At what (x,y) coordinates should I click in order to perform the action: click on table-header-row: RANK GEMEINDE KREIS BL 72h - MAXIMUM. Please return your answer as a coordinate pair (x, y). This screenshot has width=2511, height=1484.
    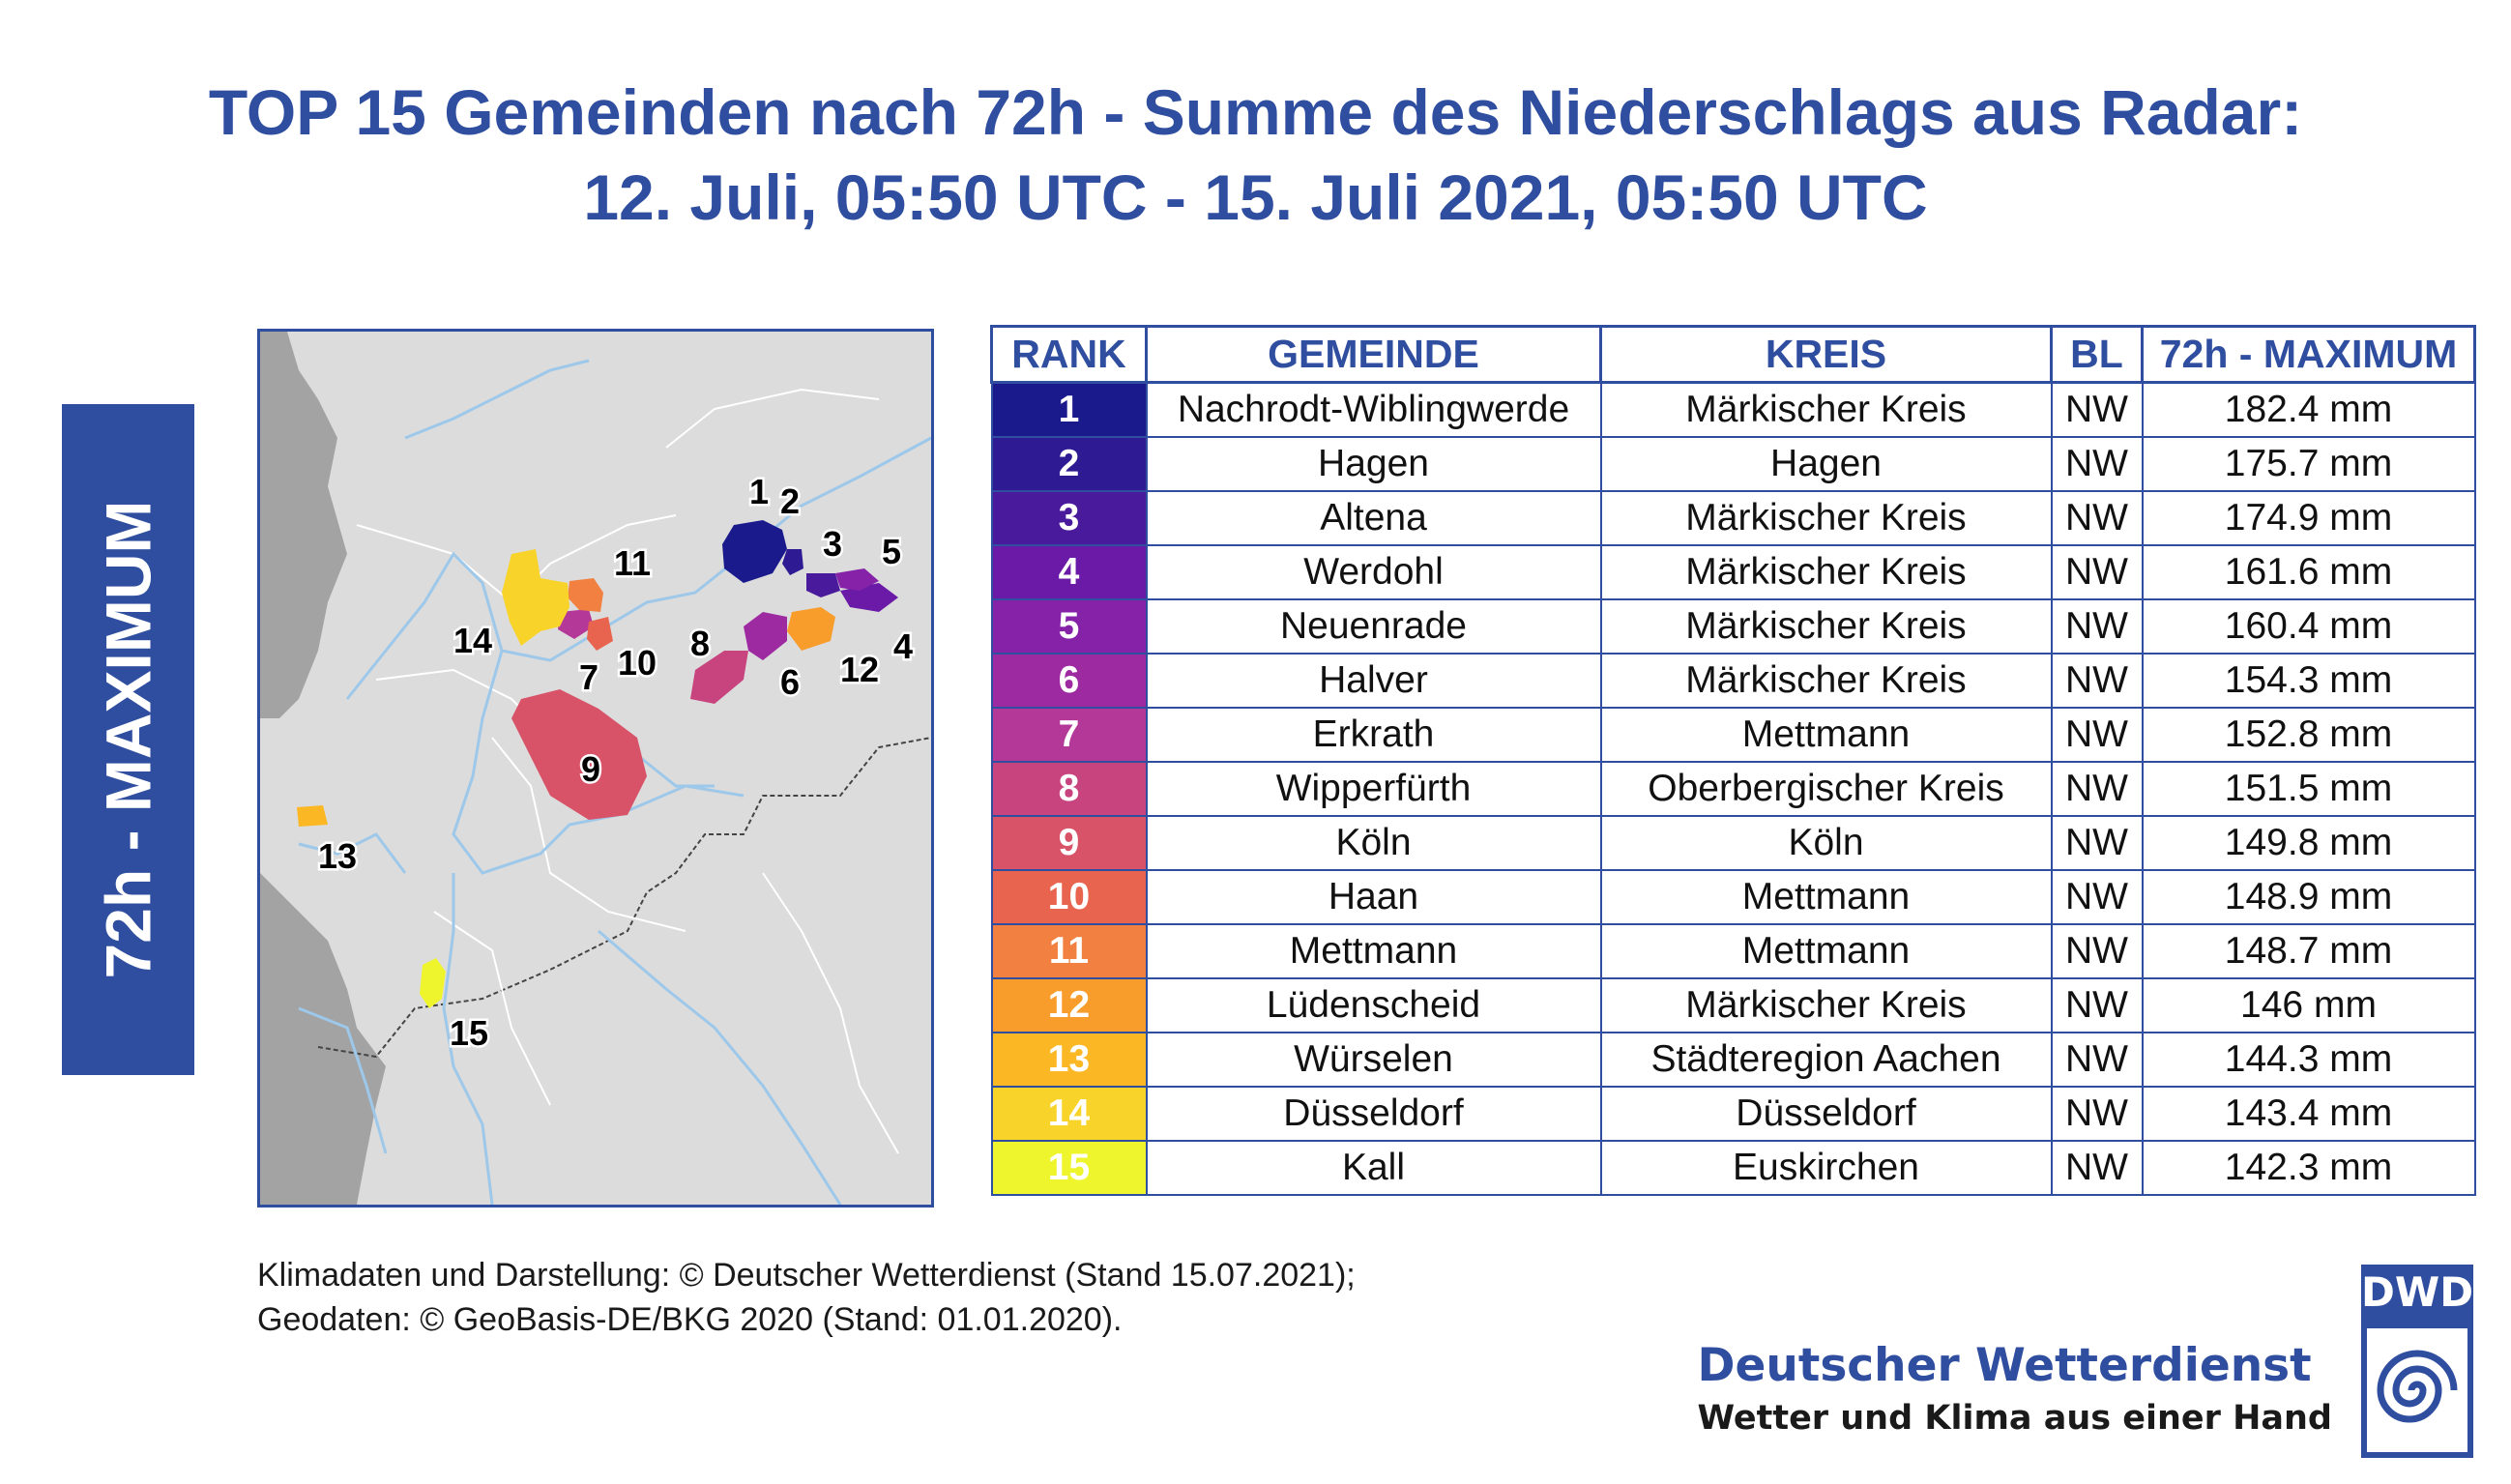
    Looking at the image, I should click on (1733, 354).